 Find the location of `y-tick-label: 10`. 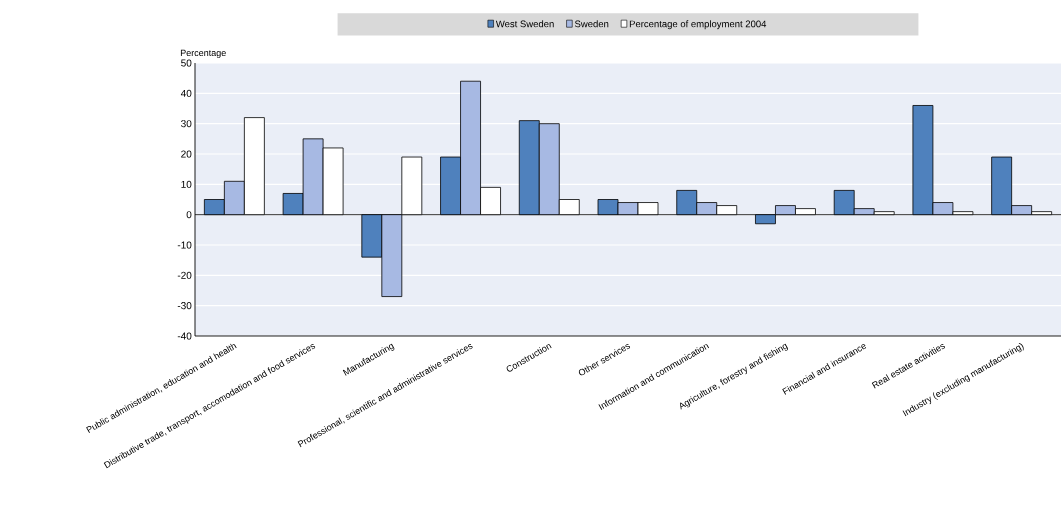

y-tick-label: 10 is located at coordinates (186, 184).